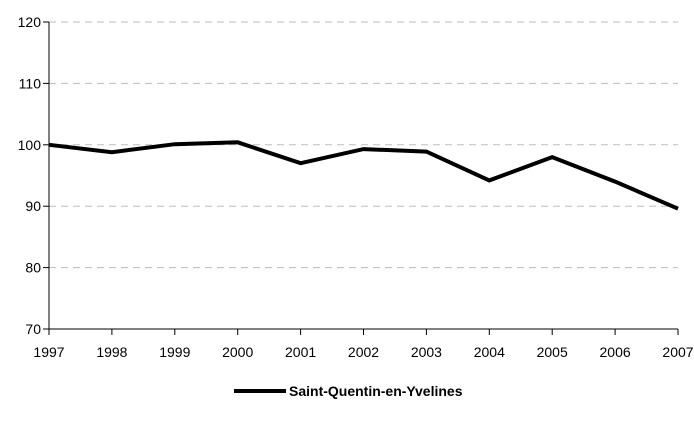 The height and width of the screenshot is (426, 694). I want to click on x-tick-label: 2000, so click(237, 352).